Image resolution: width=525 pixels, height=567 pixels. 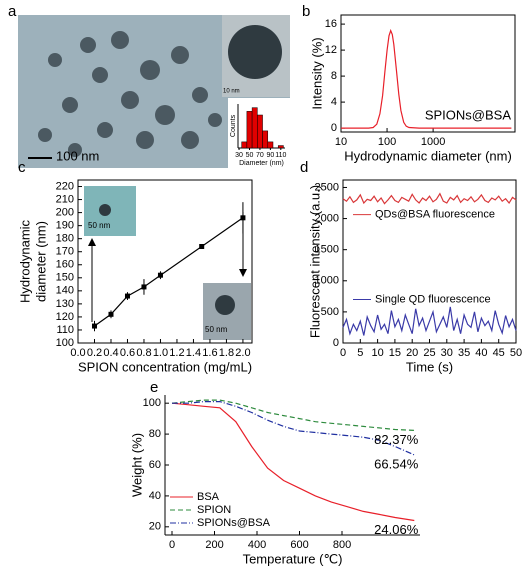 What do you see at coordinates (331, 24) in the screenshot?
I see `y-tick-label: 16` at bounding box center [331, 24].